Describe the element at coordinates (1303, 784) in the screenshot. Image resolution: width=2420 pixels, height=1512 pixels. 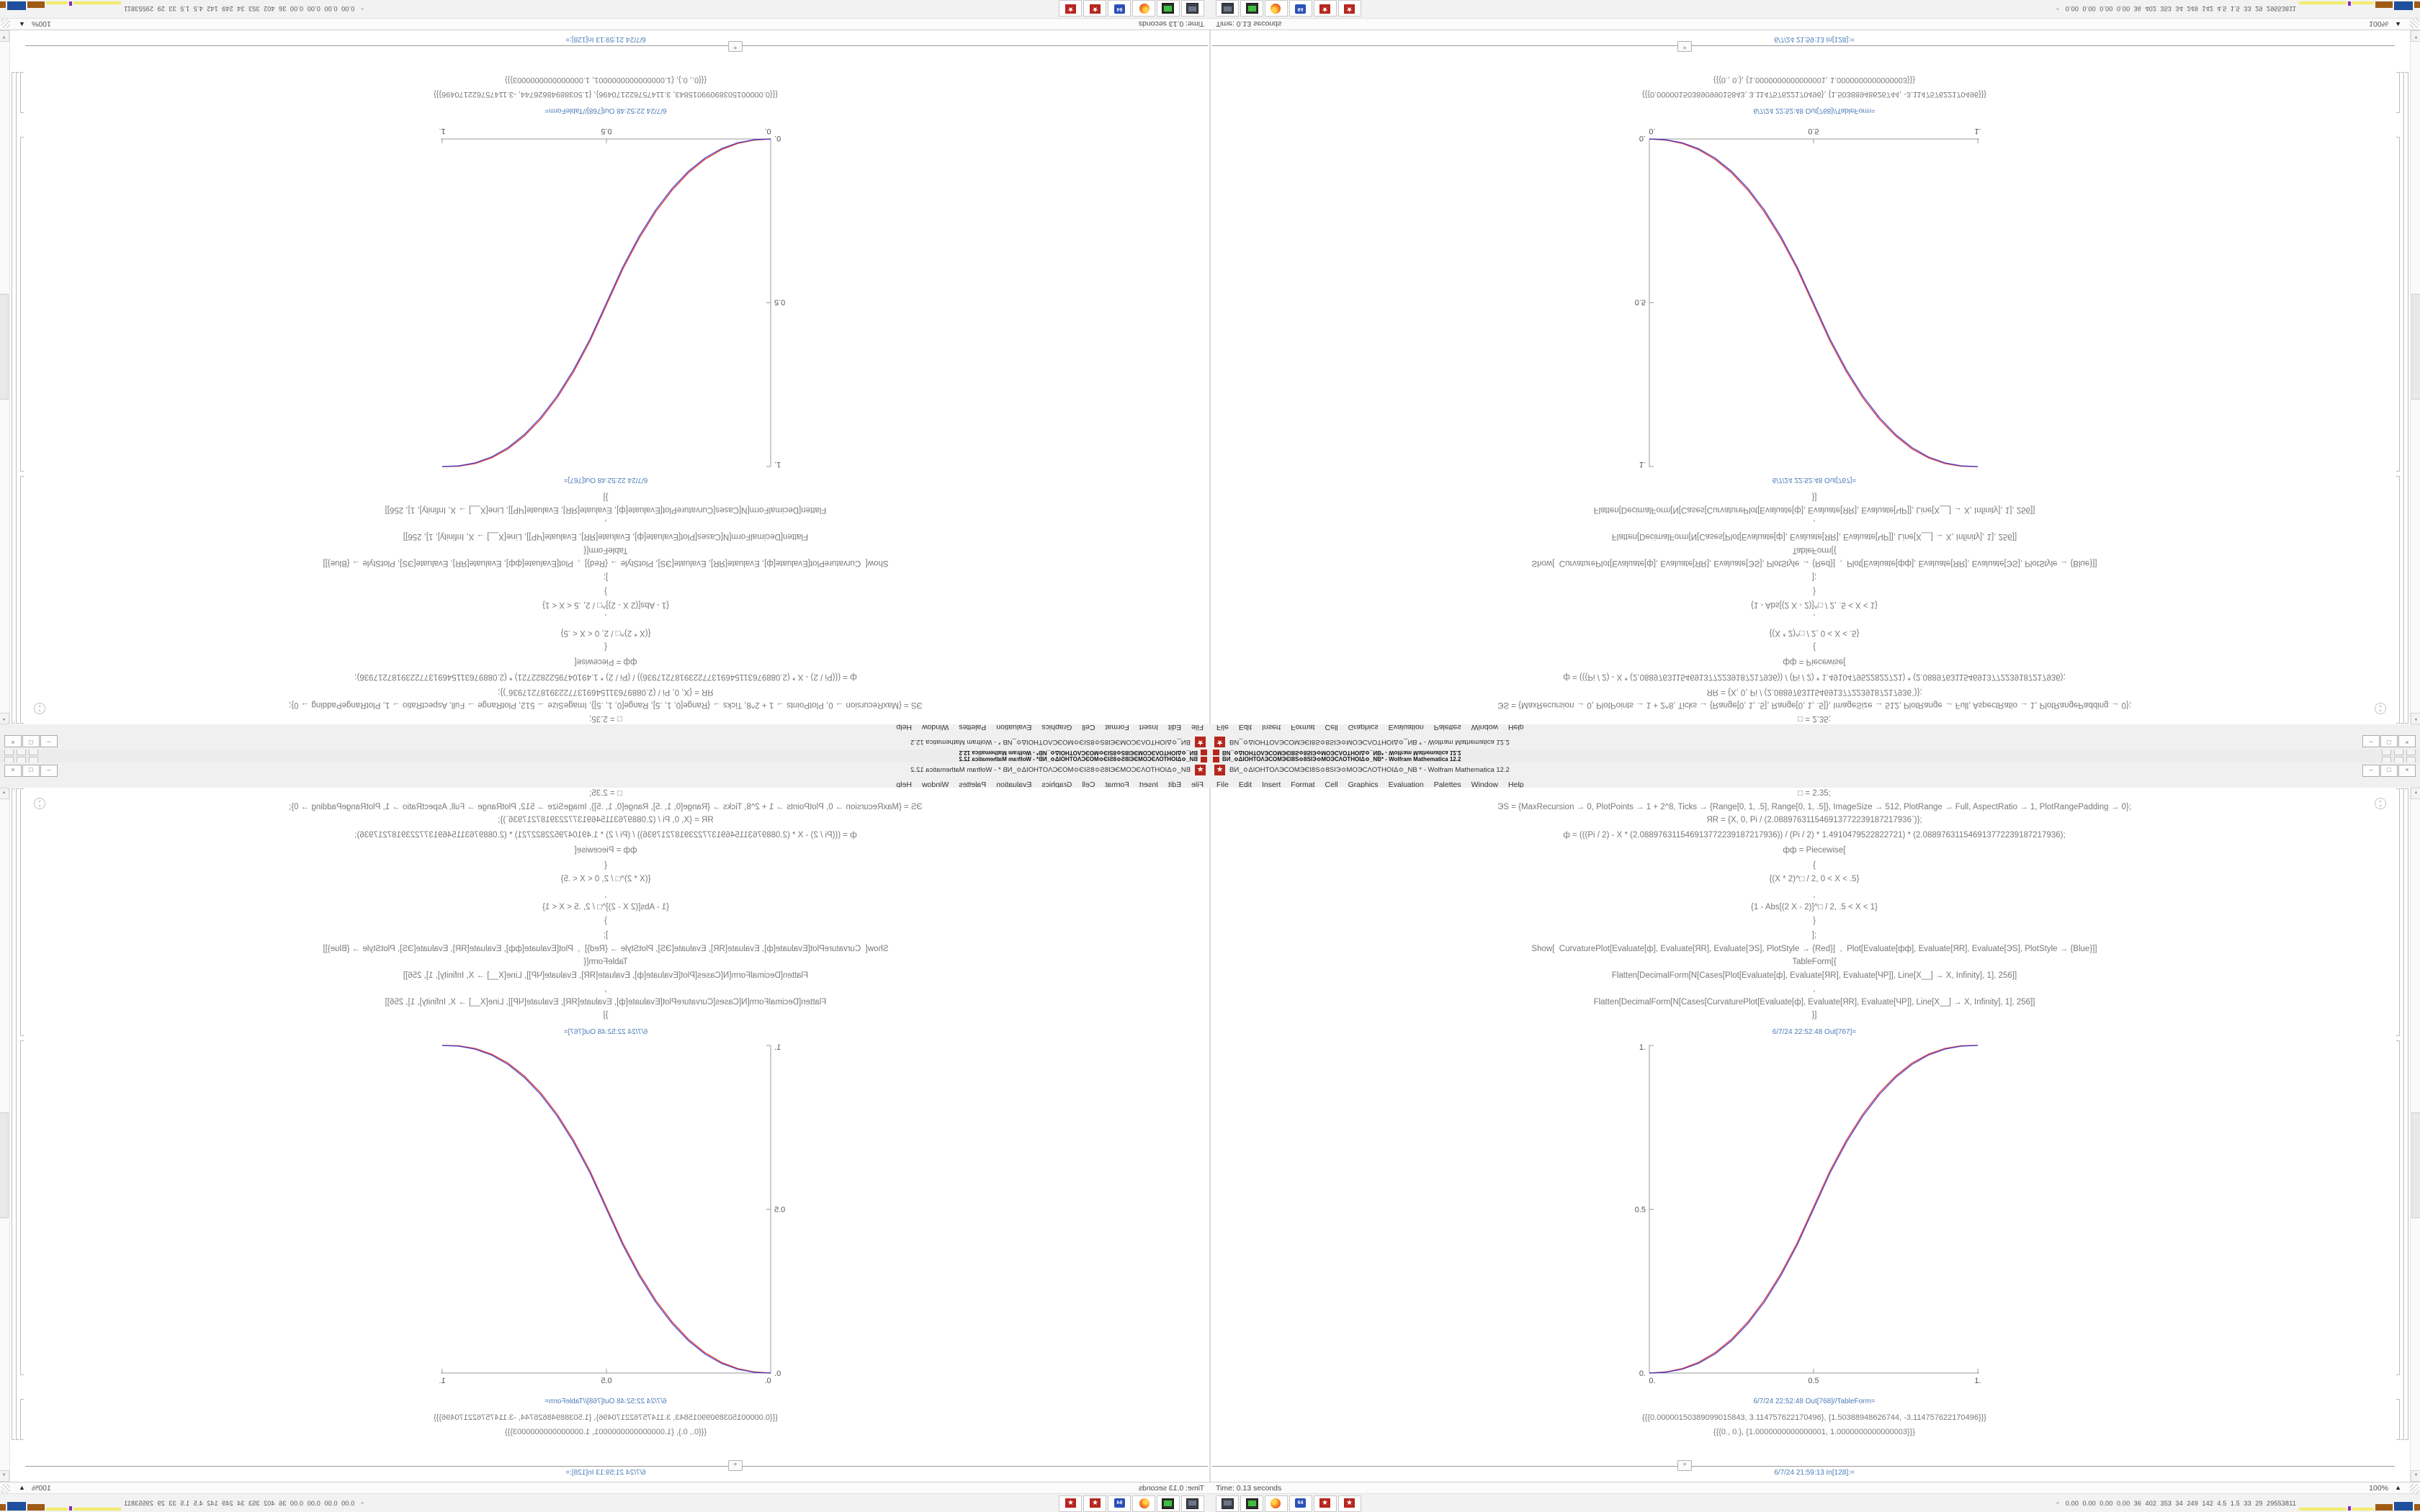
I see `menu-format: Format` at that location.